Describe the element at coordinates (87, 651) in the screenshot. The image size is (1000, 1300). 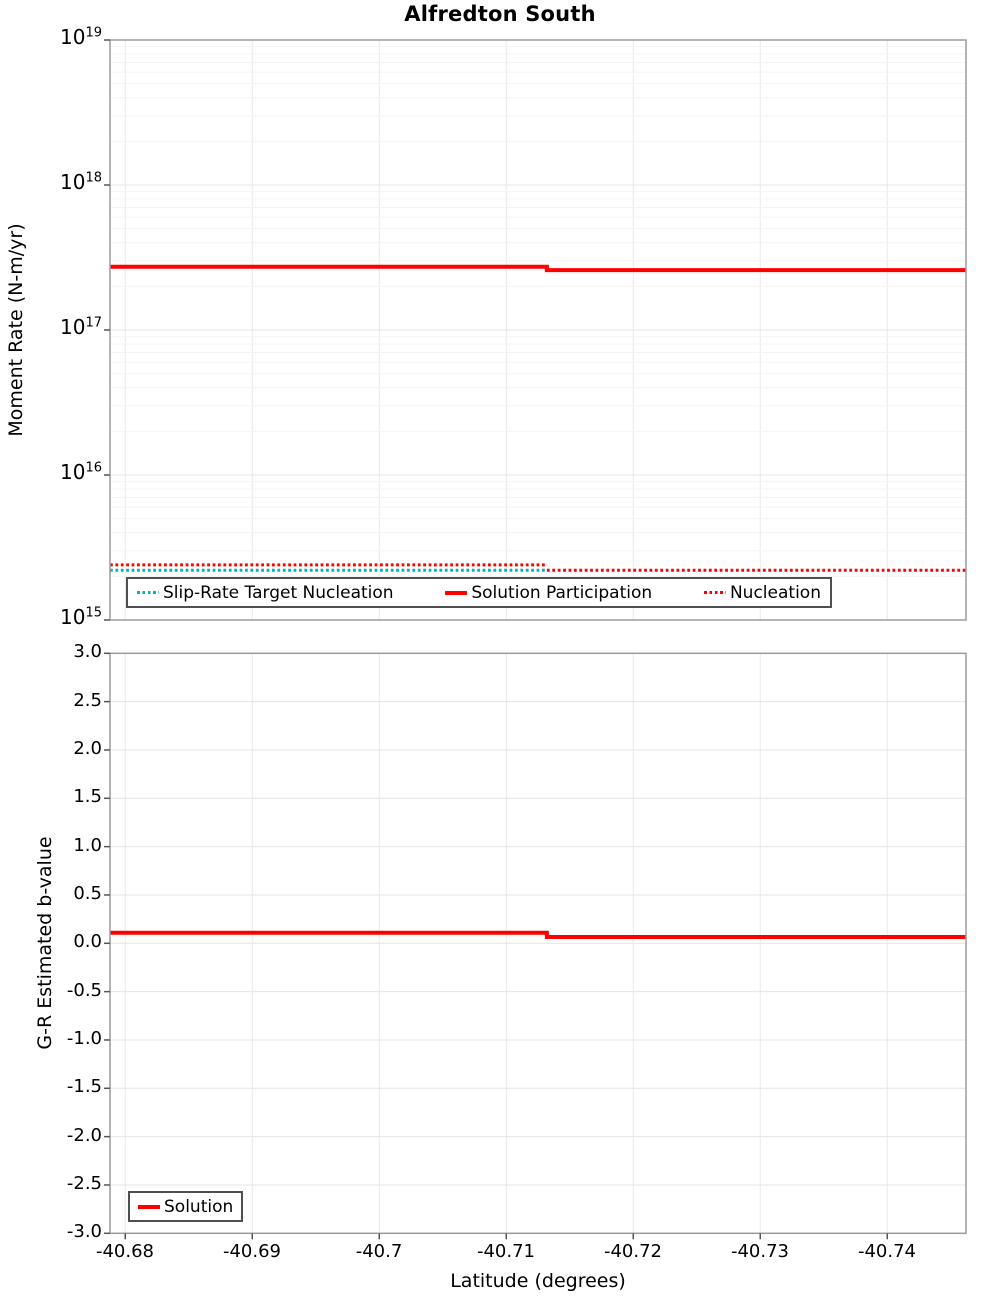
I see `y-tick-label-3.0: 3.0` at that location.